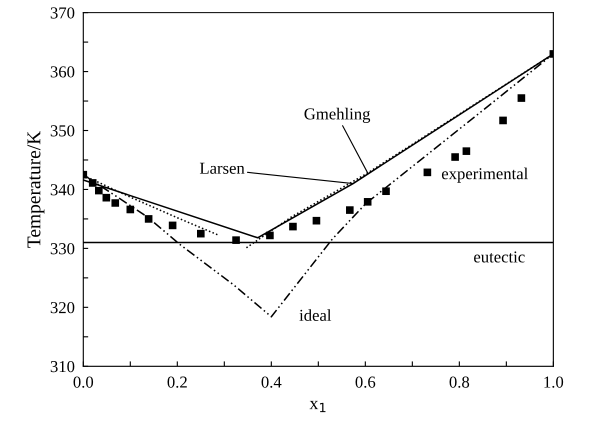 The height and width of the screenshot is (421, 595). I want to click on y-tick-label: 310, so click(62, 366).